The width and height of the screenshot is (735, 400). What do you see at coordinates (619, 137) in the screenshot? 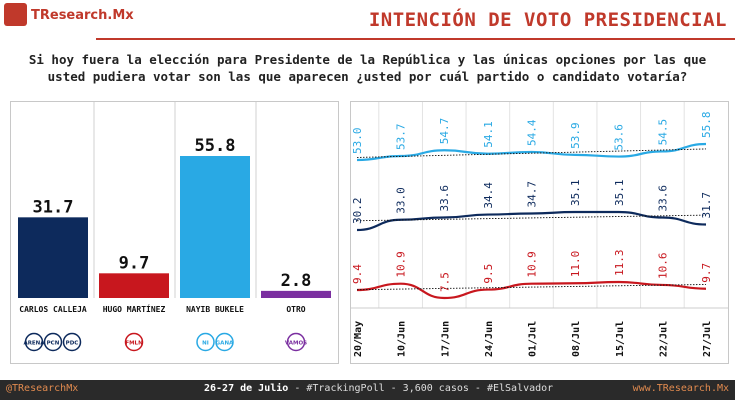
I see `data-label-bukele: 53.6` at bounding box center [619, 137].